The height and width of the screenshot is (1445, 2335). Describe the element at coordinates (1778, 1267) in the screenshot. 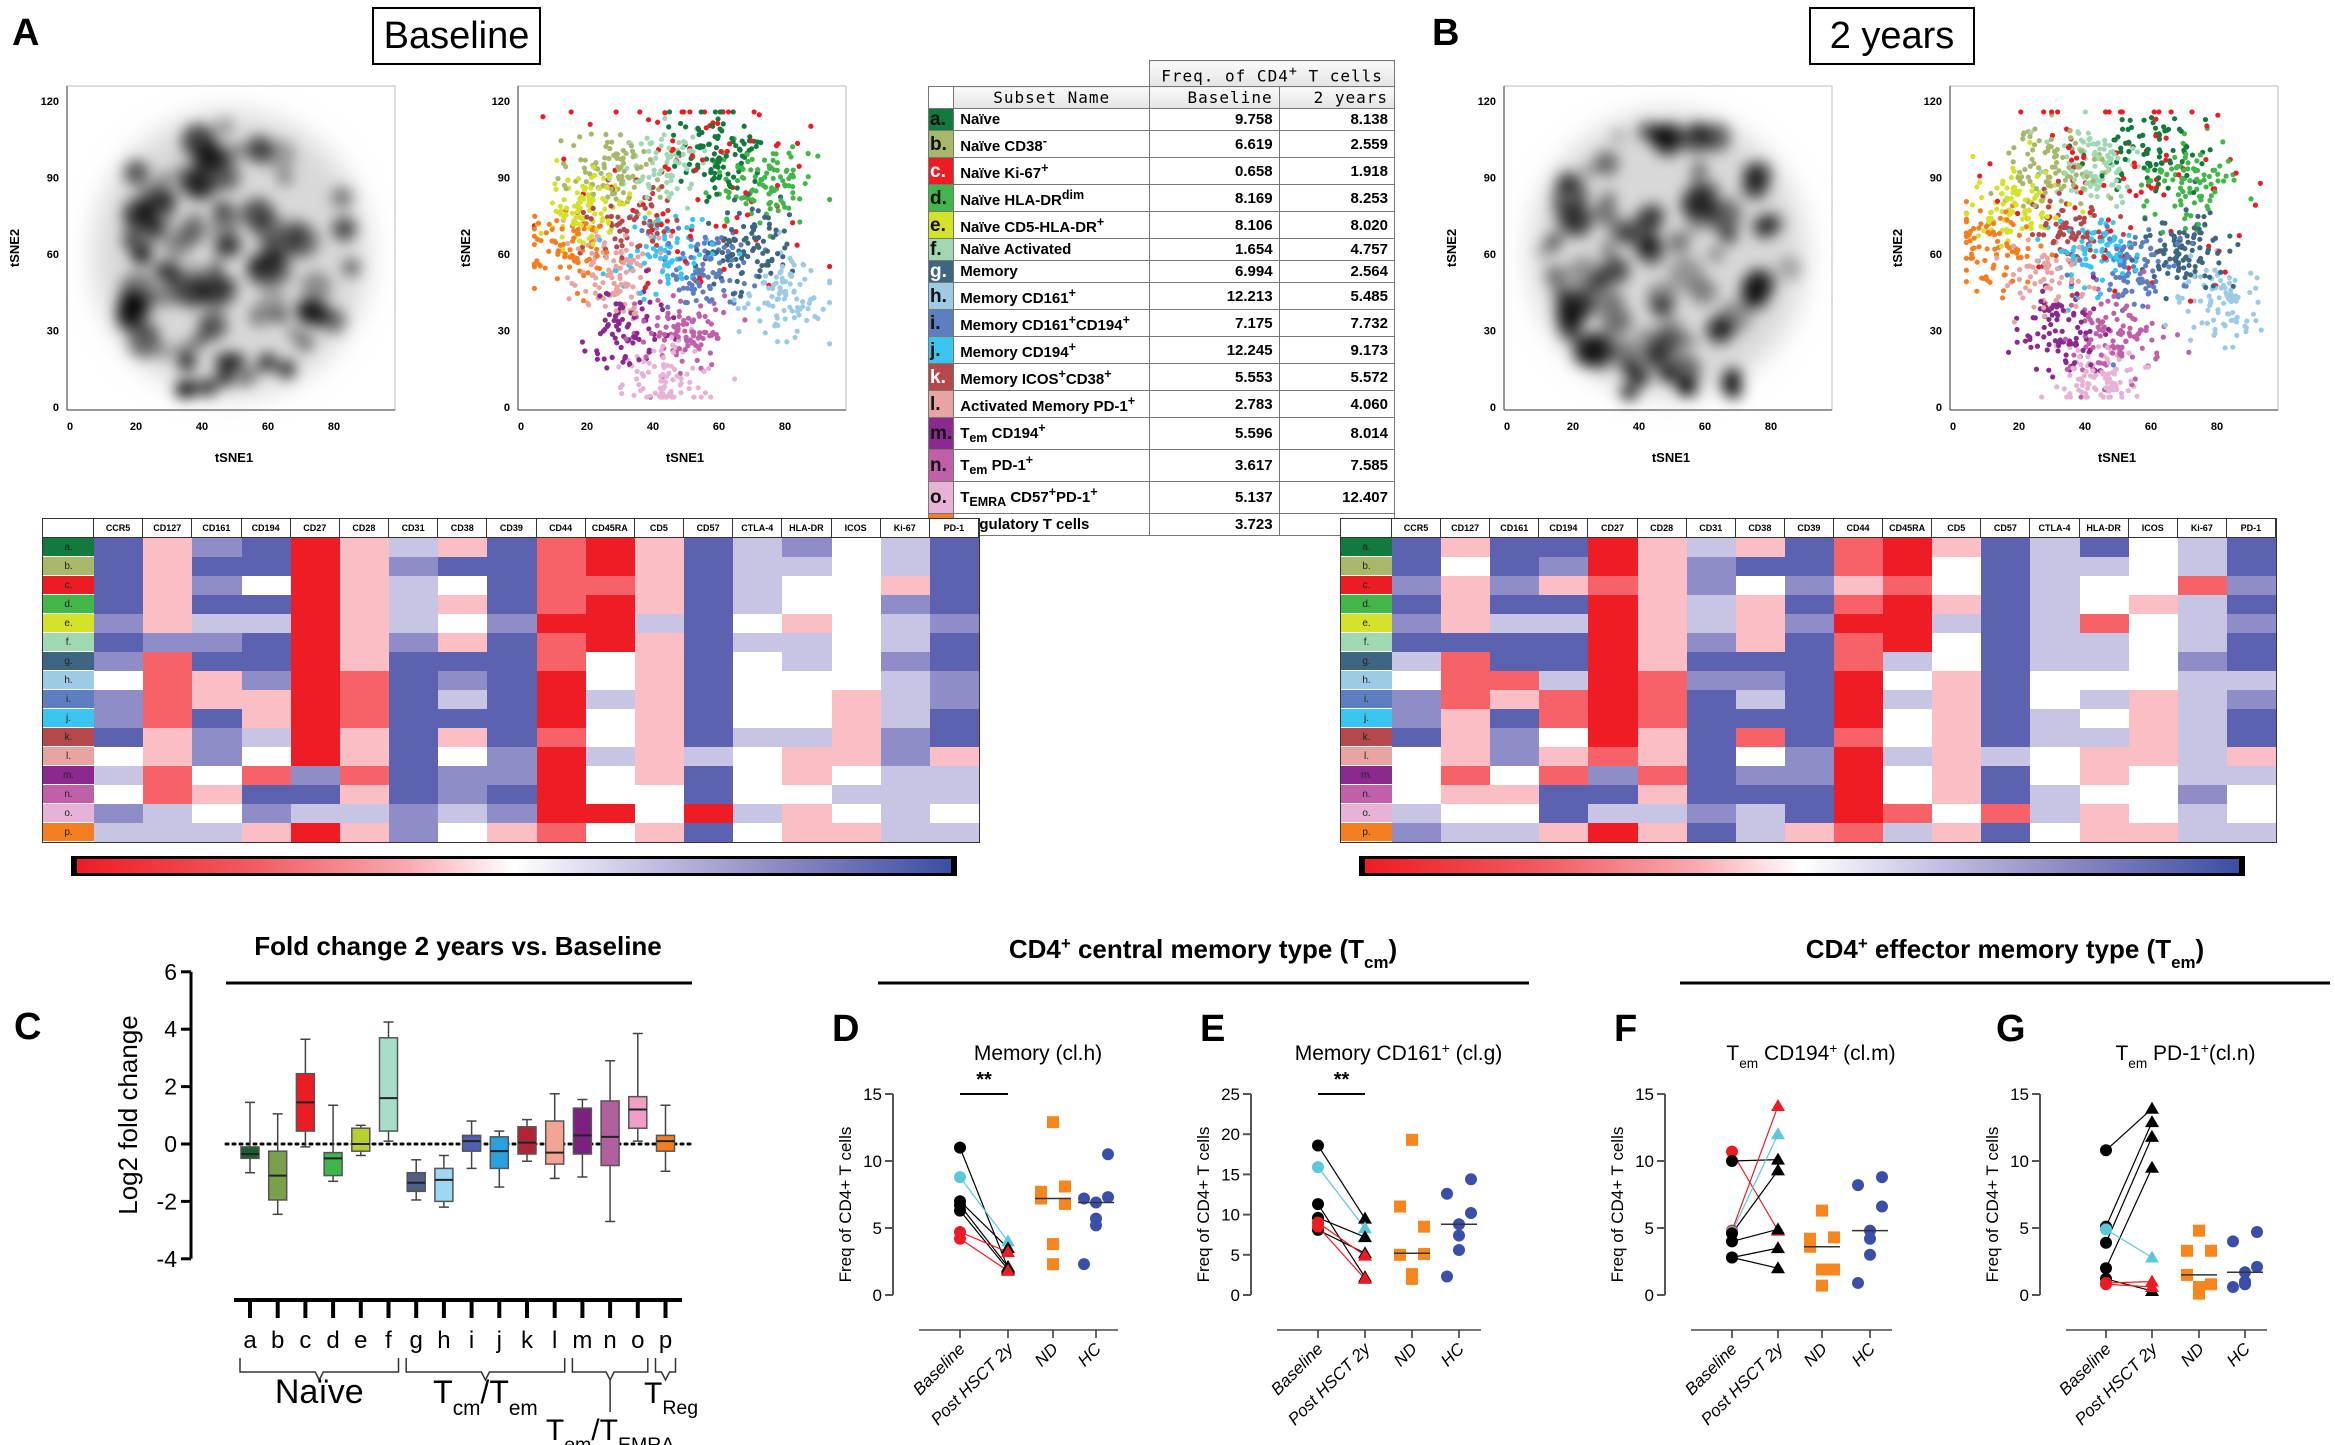

I see `post-hsct-point` at that location.